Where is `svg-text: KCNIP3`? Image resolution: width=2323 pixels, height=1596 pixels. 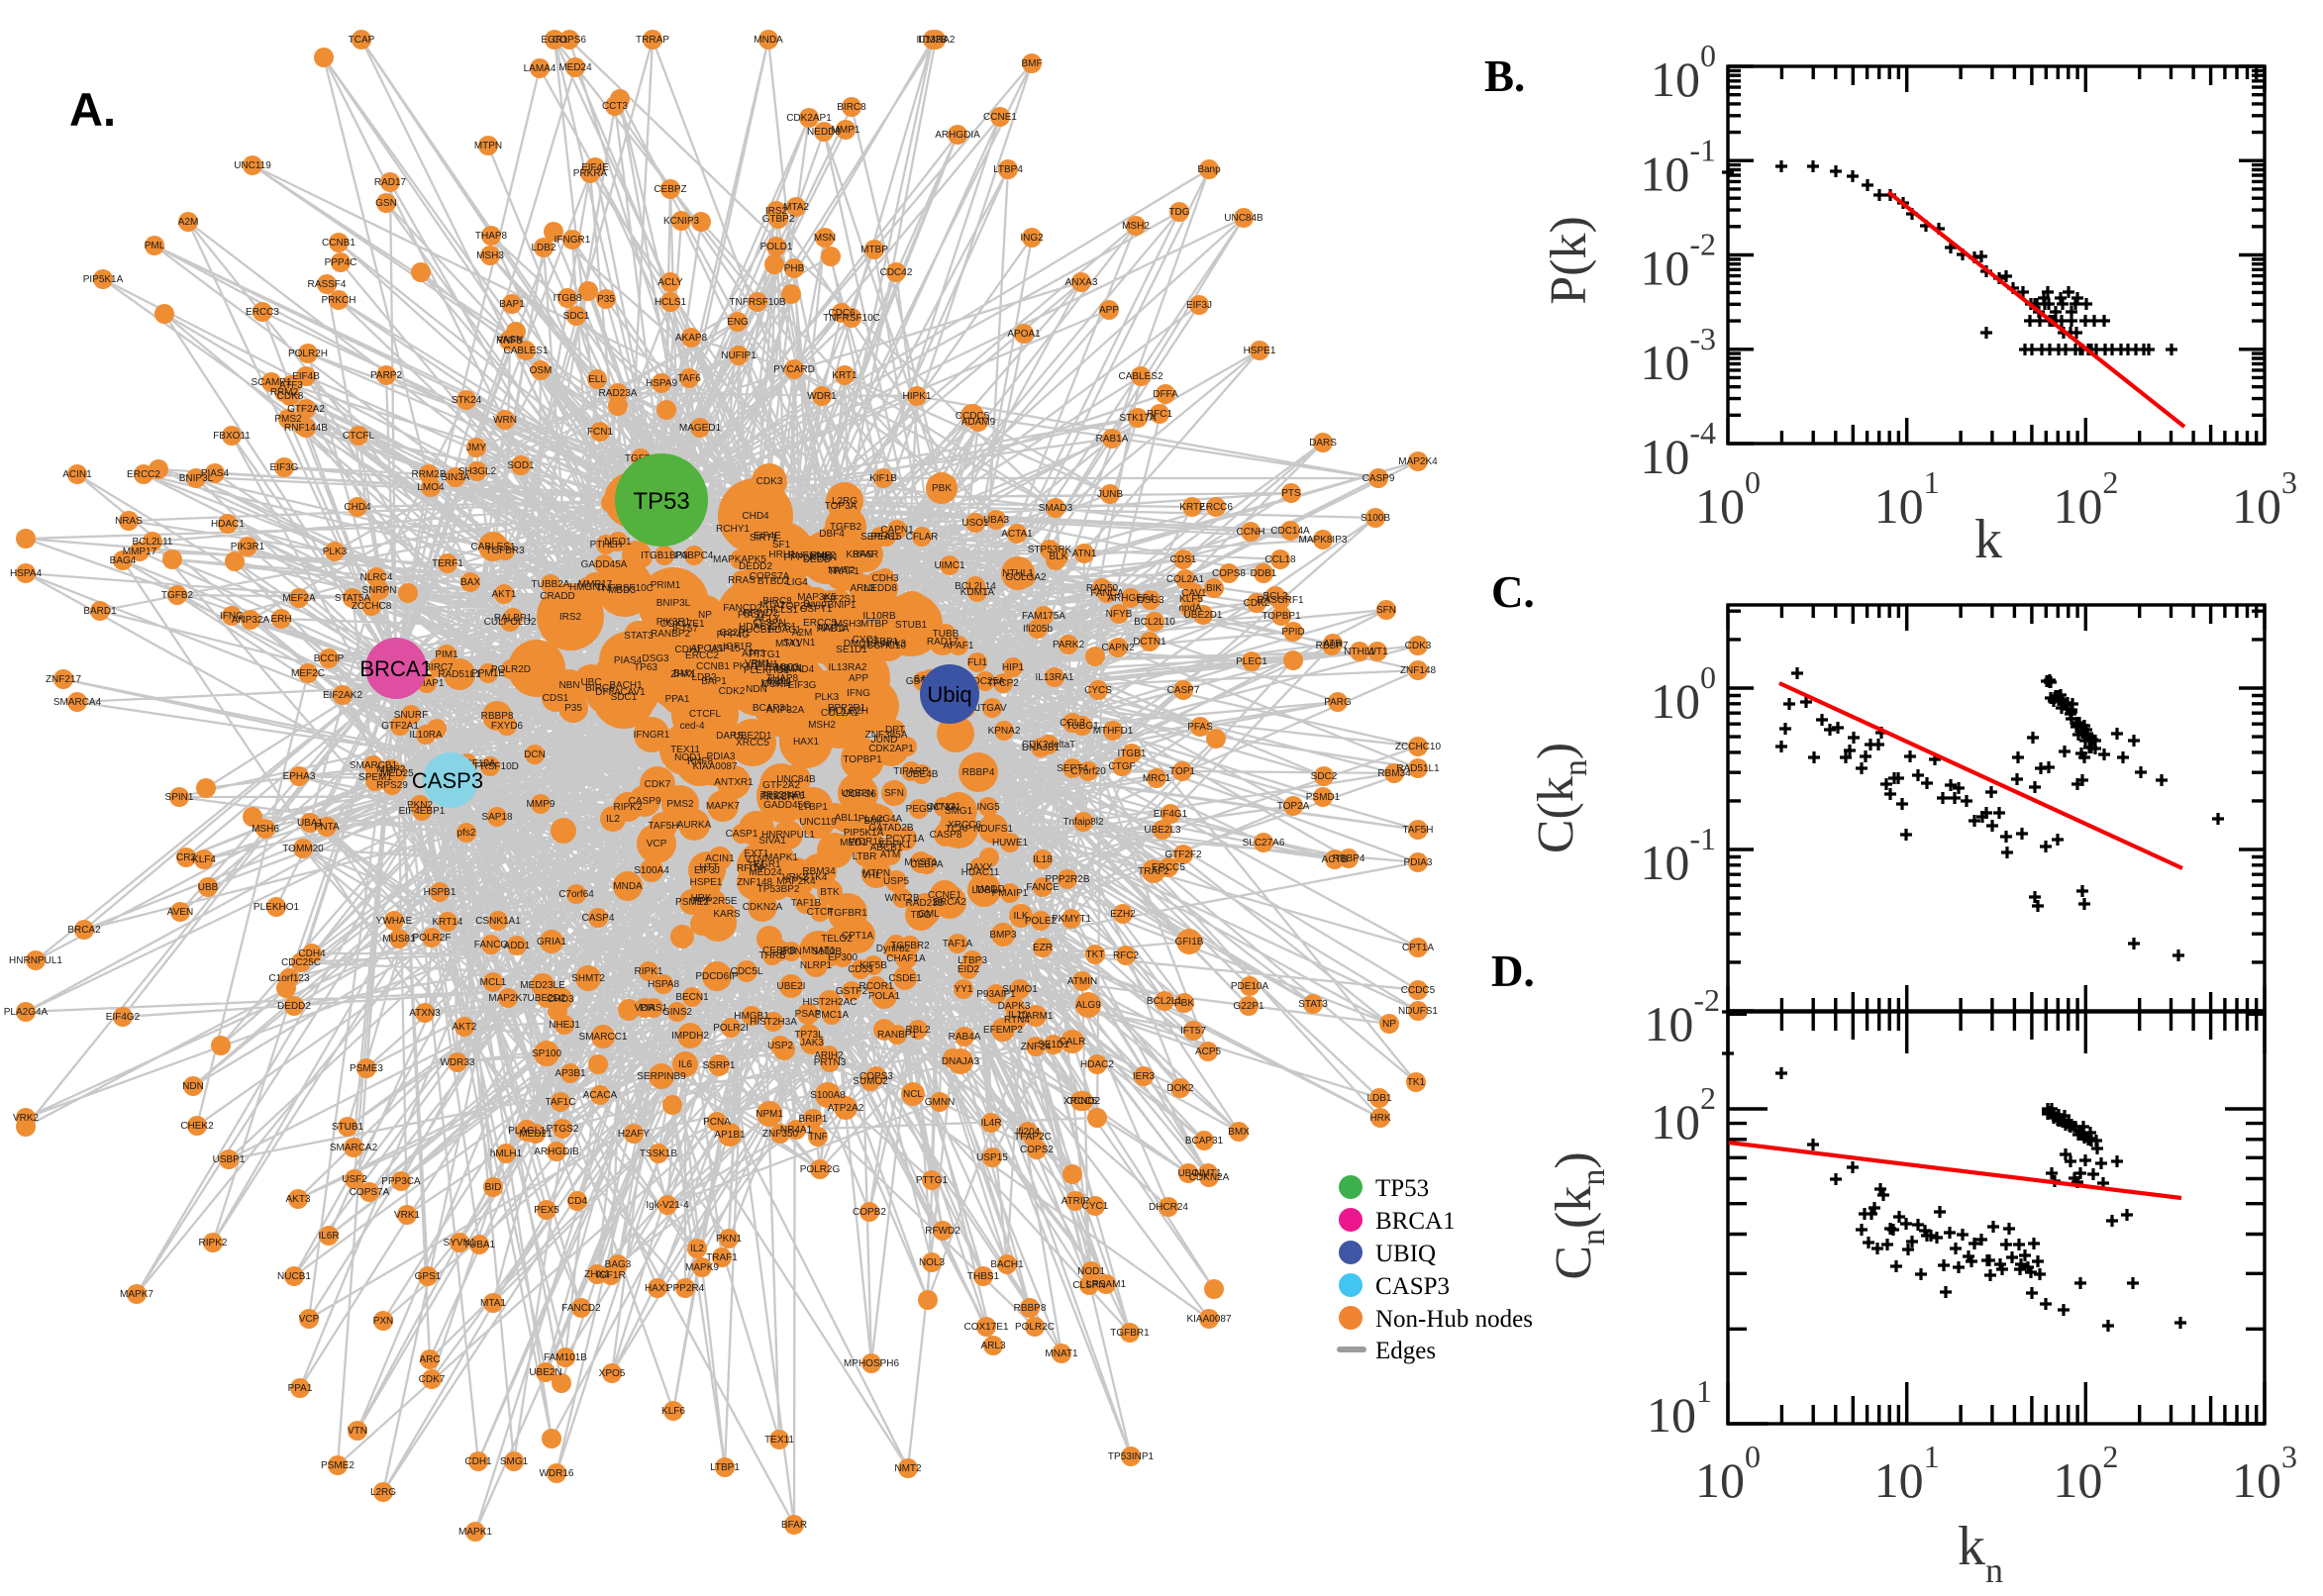
svg-text: KCNIP3 is located at coordinates (681, 221).